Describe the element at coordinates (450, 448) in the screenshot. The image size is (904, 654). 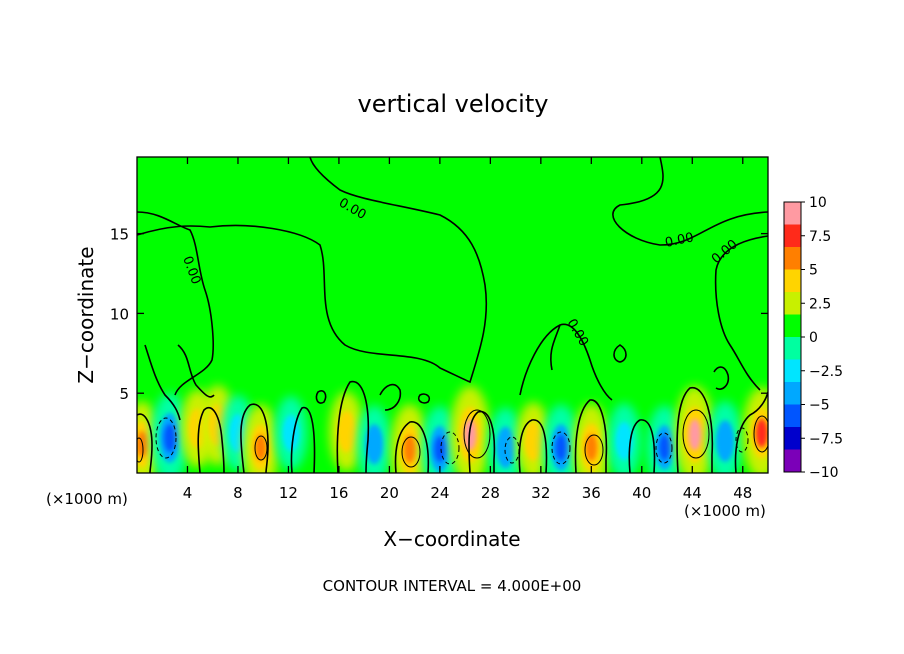
I see `contour-line-neg-4-b` at that location.